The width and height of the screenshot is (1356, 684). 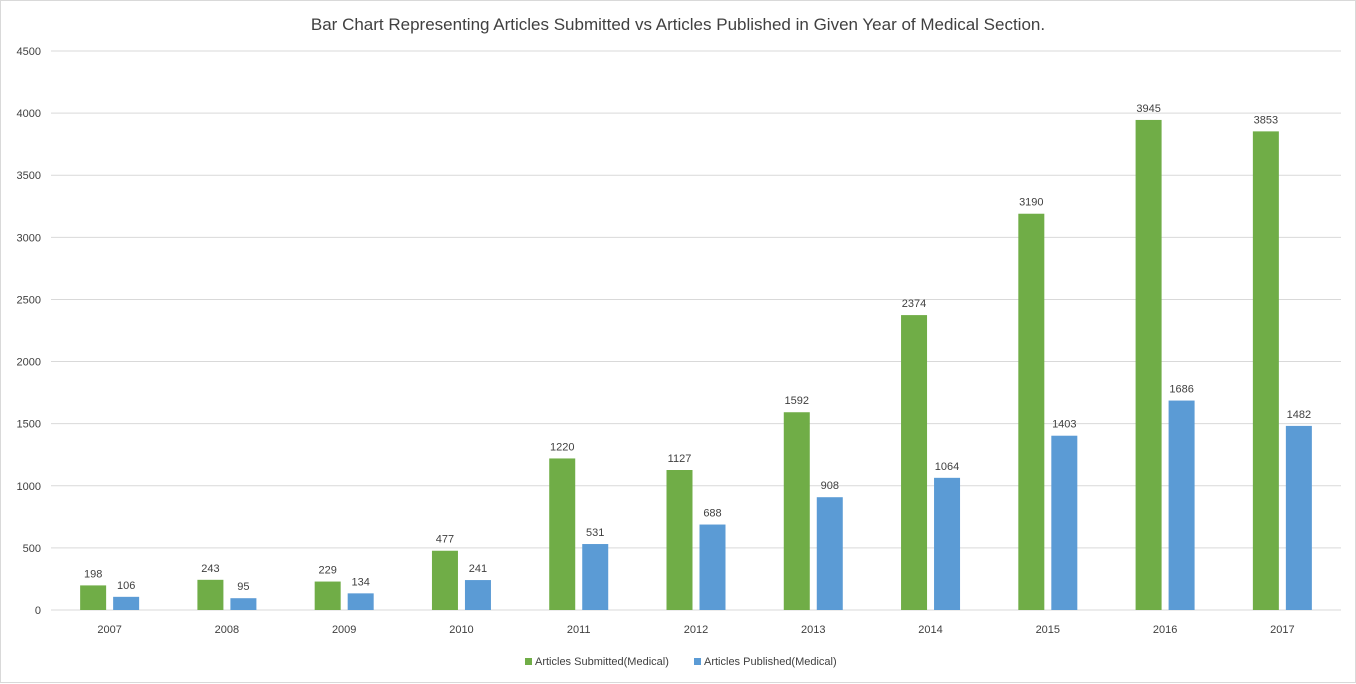 What do you see at coordinates (1064, 425) in the screenshot?
I see `data-label-published-2015: 1403` at bounding box center [1064, 425].